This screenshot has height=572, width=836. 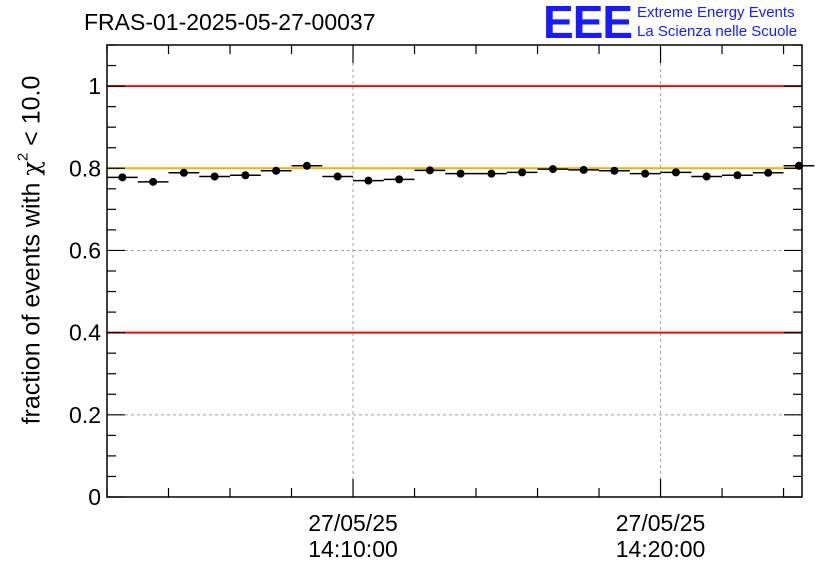 I want to click on logo-line-1: Extreme Energy Events, so click(x=716, y=12).